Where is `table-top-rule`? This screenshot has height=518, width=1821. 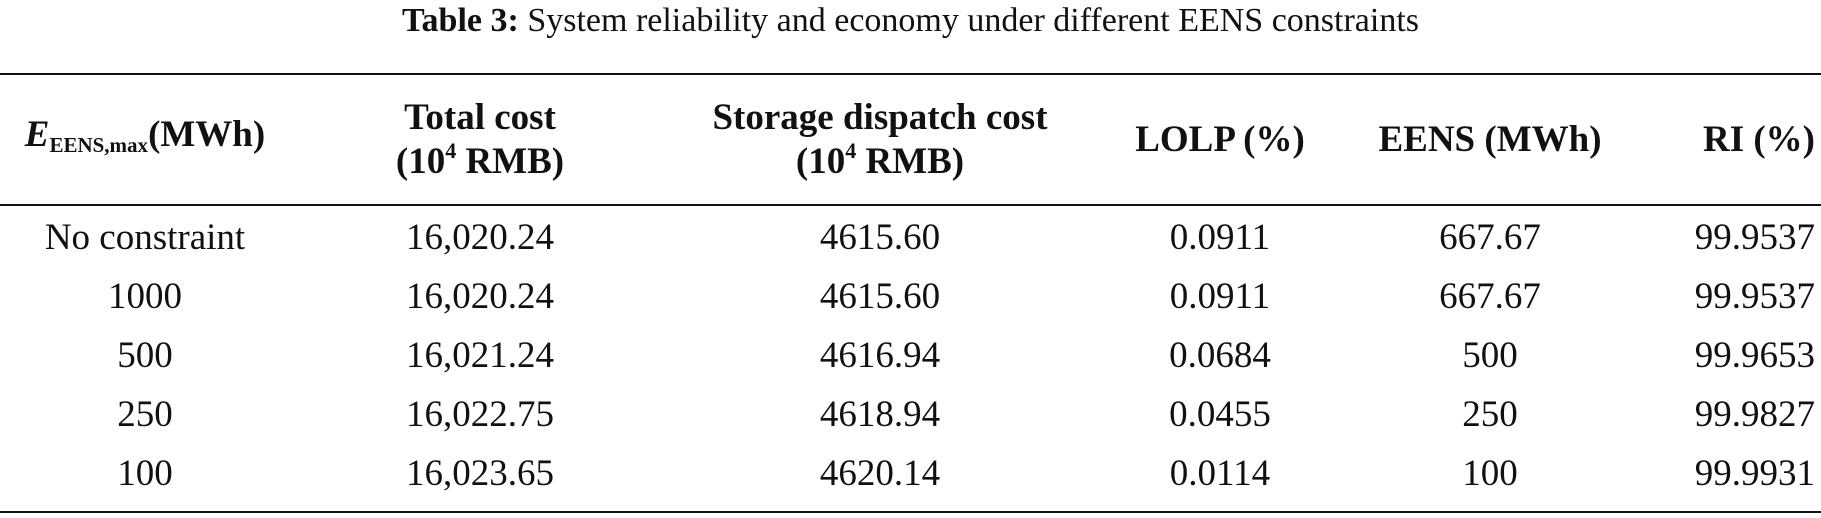
table-top-rule is located at coordinates (910, 74).